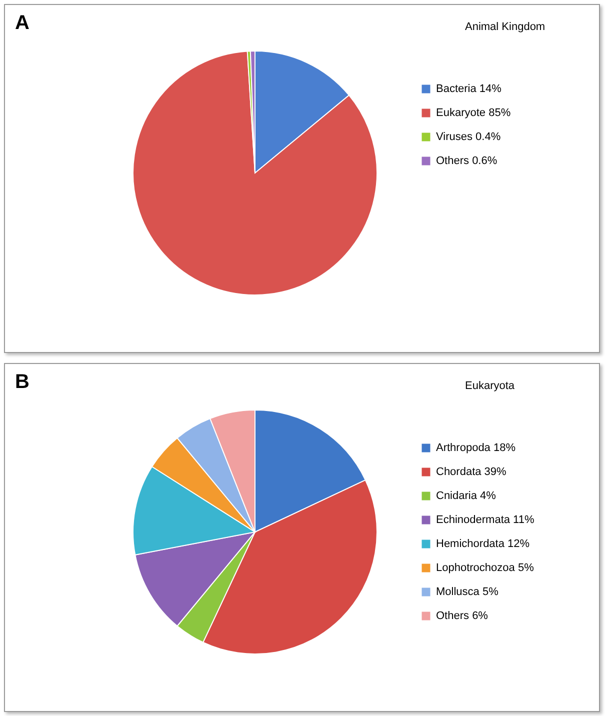 The image size is (608, 716). Describe the element at coordinates (22, 23) in the screenshot. I see `text: A` at that location.